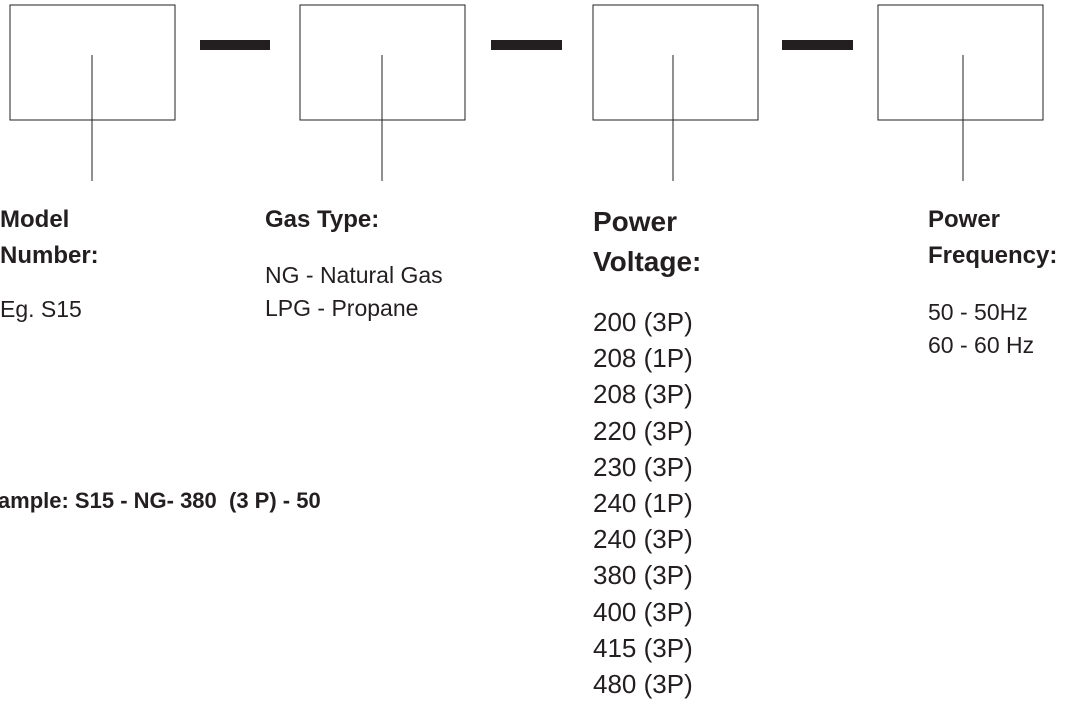 Image resolution: width=1086 pixels, height=719 pixels. I want to click on field-option: 50 - 50Hz, so click(978, 312).